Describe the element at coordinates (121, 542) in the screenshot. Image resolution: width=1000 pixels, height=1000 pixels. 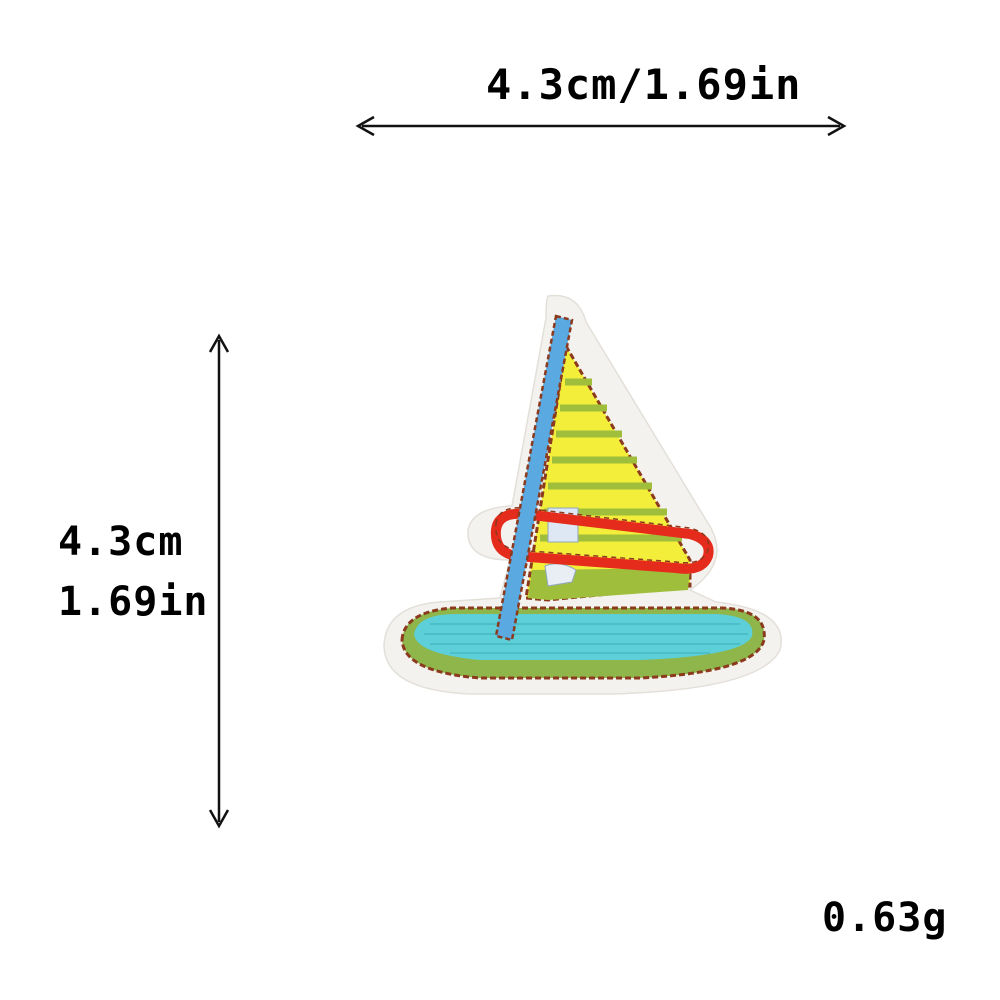
I see `height-dimension-cm-label: 4.3cm` at that location.